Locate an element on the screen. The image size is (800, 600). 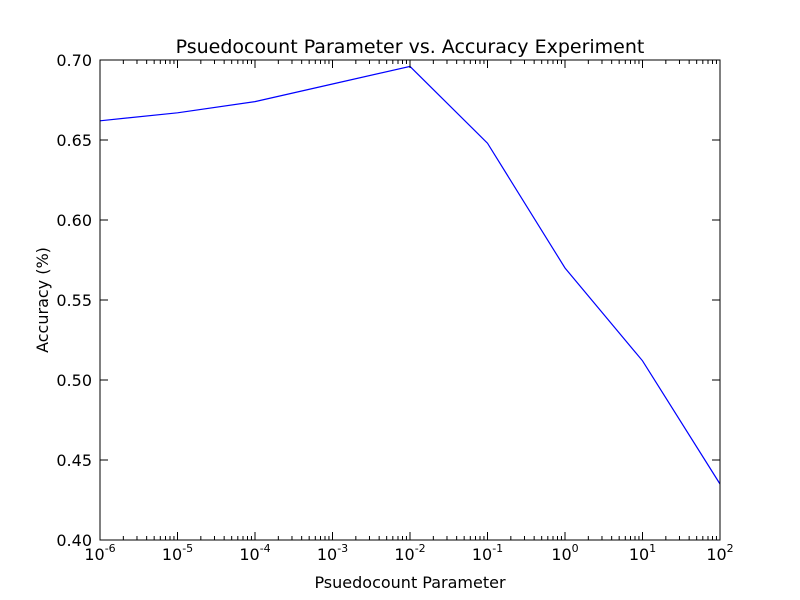
y-tick-label: 0.65 is located at coordinates (74, 140).